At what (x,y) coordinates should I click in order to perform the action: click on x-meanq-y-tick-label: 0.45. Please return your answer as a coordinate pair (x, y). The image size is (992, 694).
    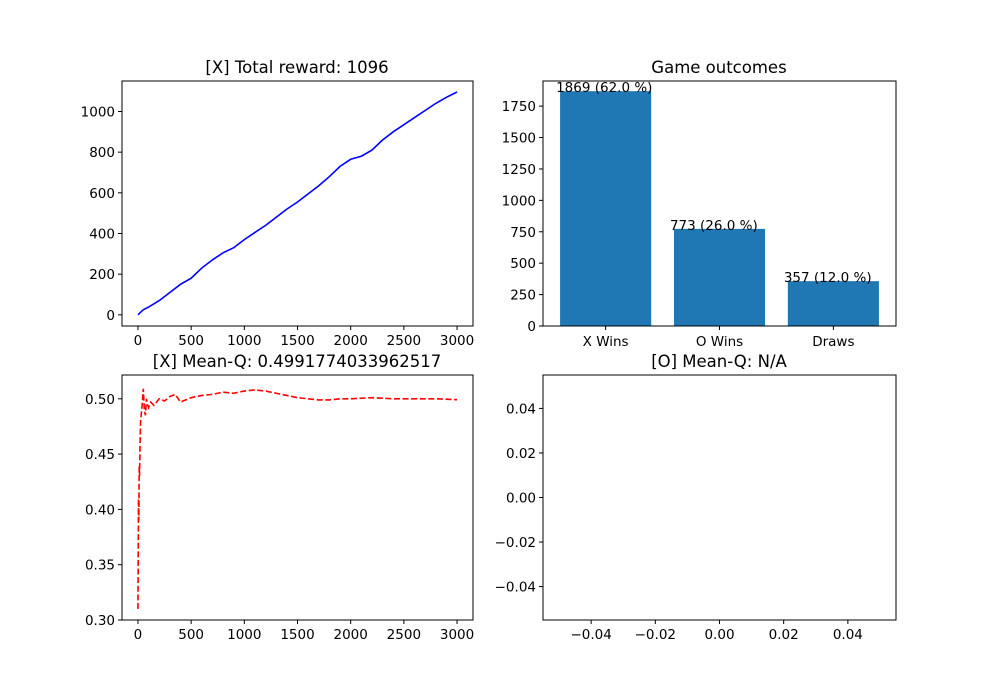
    Looking at the image, I should click on (100, 455).